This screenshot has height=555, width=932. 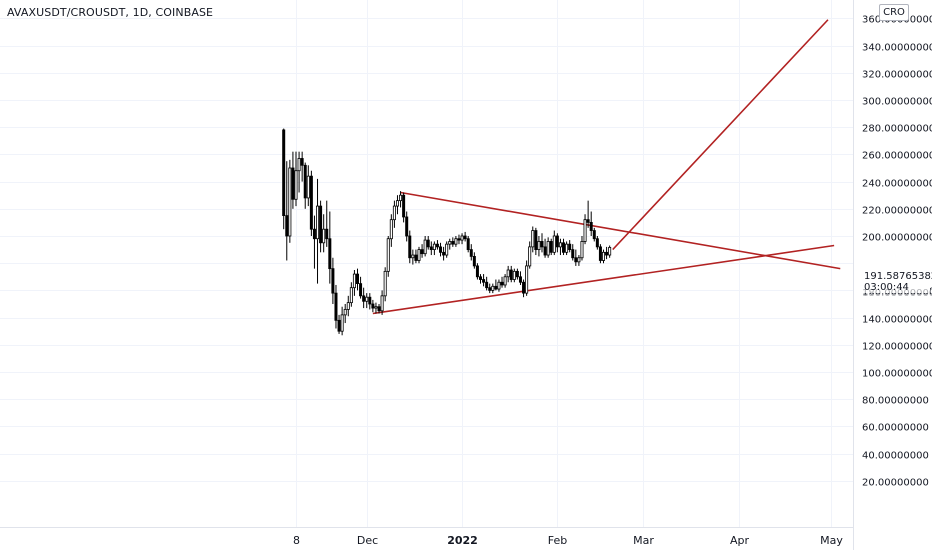 What do you see at coordinates (897, 129) in the screenshot?
I see `price-tick-label: 280.00000000` at bounding box center [897, 129].